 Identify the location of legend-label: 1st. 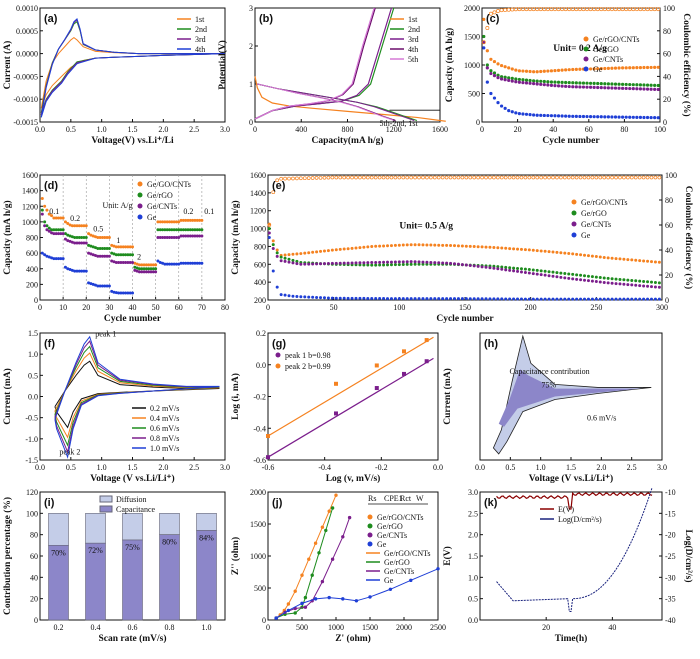
(413, 19).